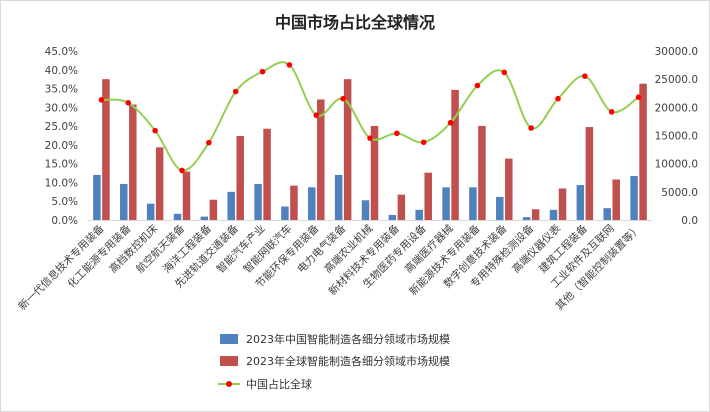 Image resolution: width=710 pixels, height=412 pixels. I want to click on legend-label: 中国占比全球, so click(279, 384).